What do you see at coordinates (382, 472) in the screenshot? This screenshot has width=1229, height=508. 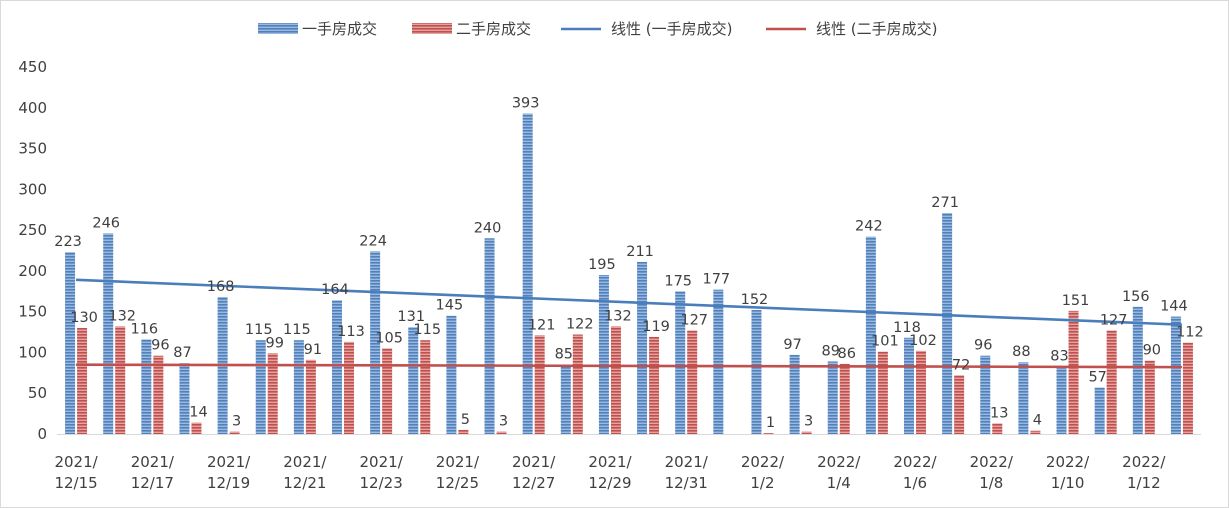 I see `x-tick-label: 2021/12/23` at bounding box center [382, 472].